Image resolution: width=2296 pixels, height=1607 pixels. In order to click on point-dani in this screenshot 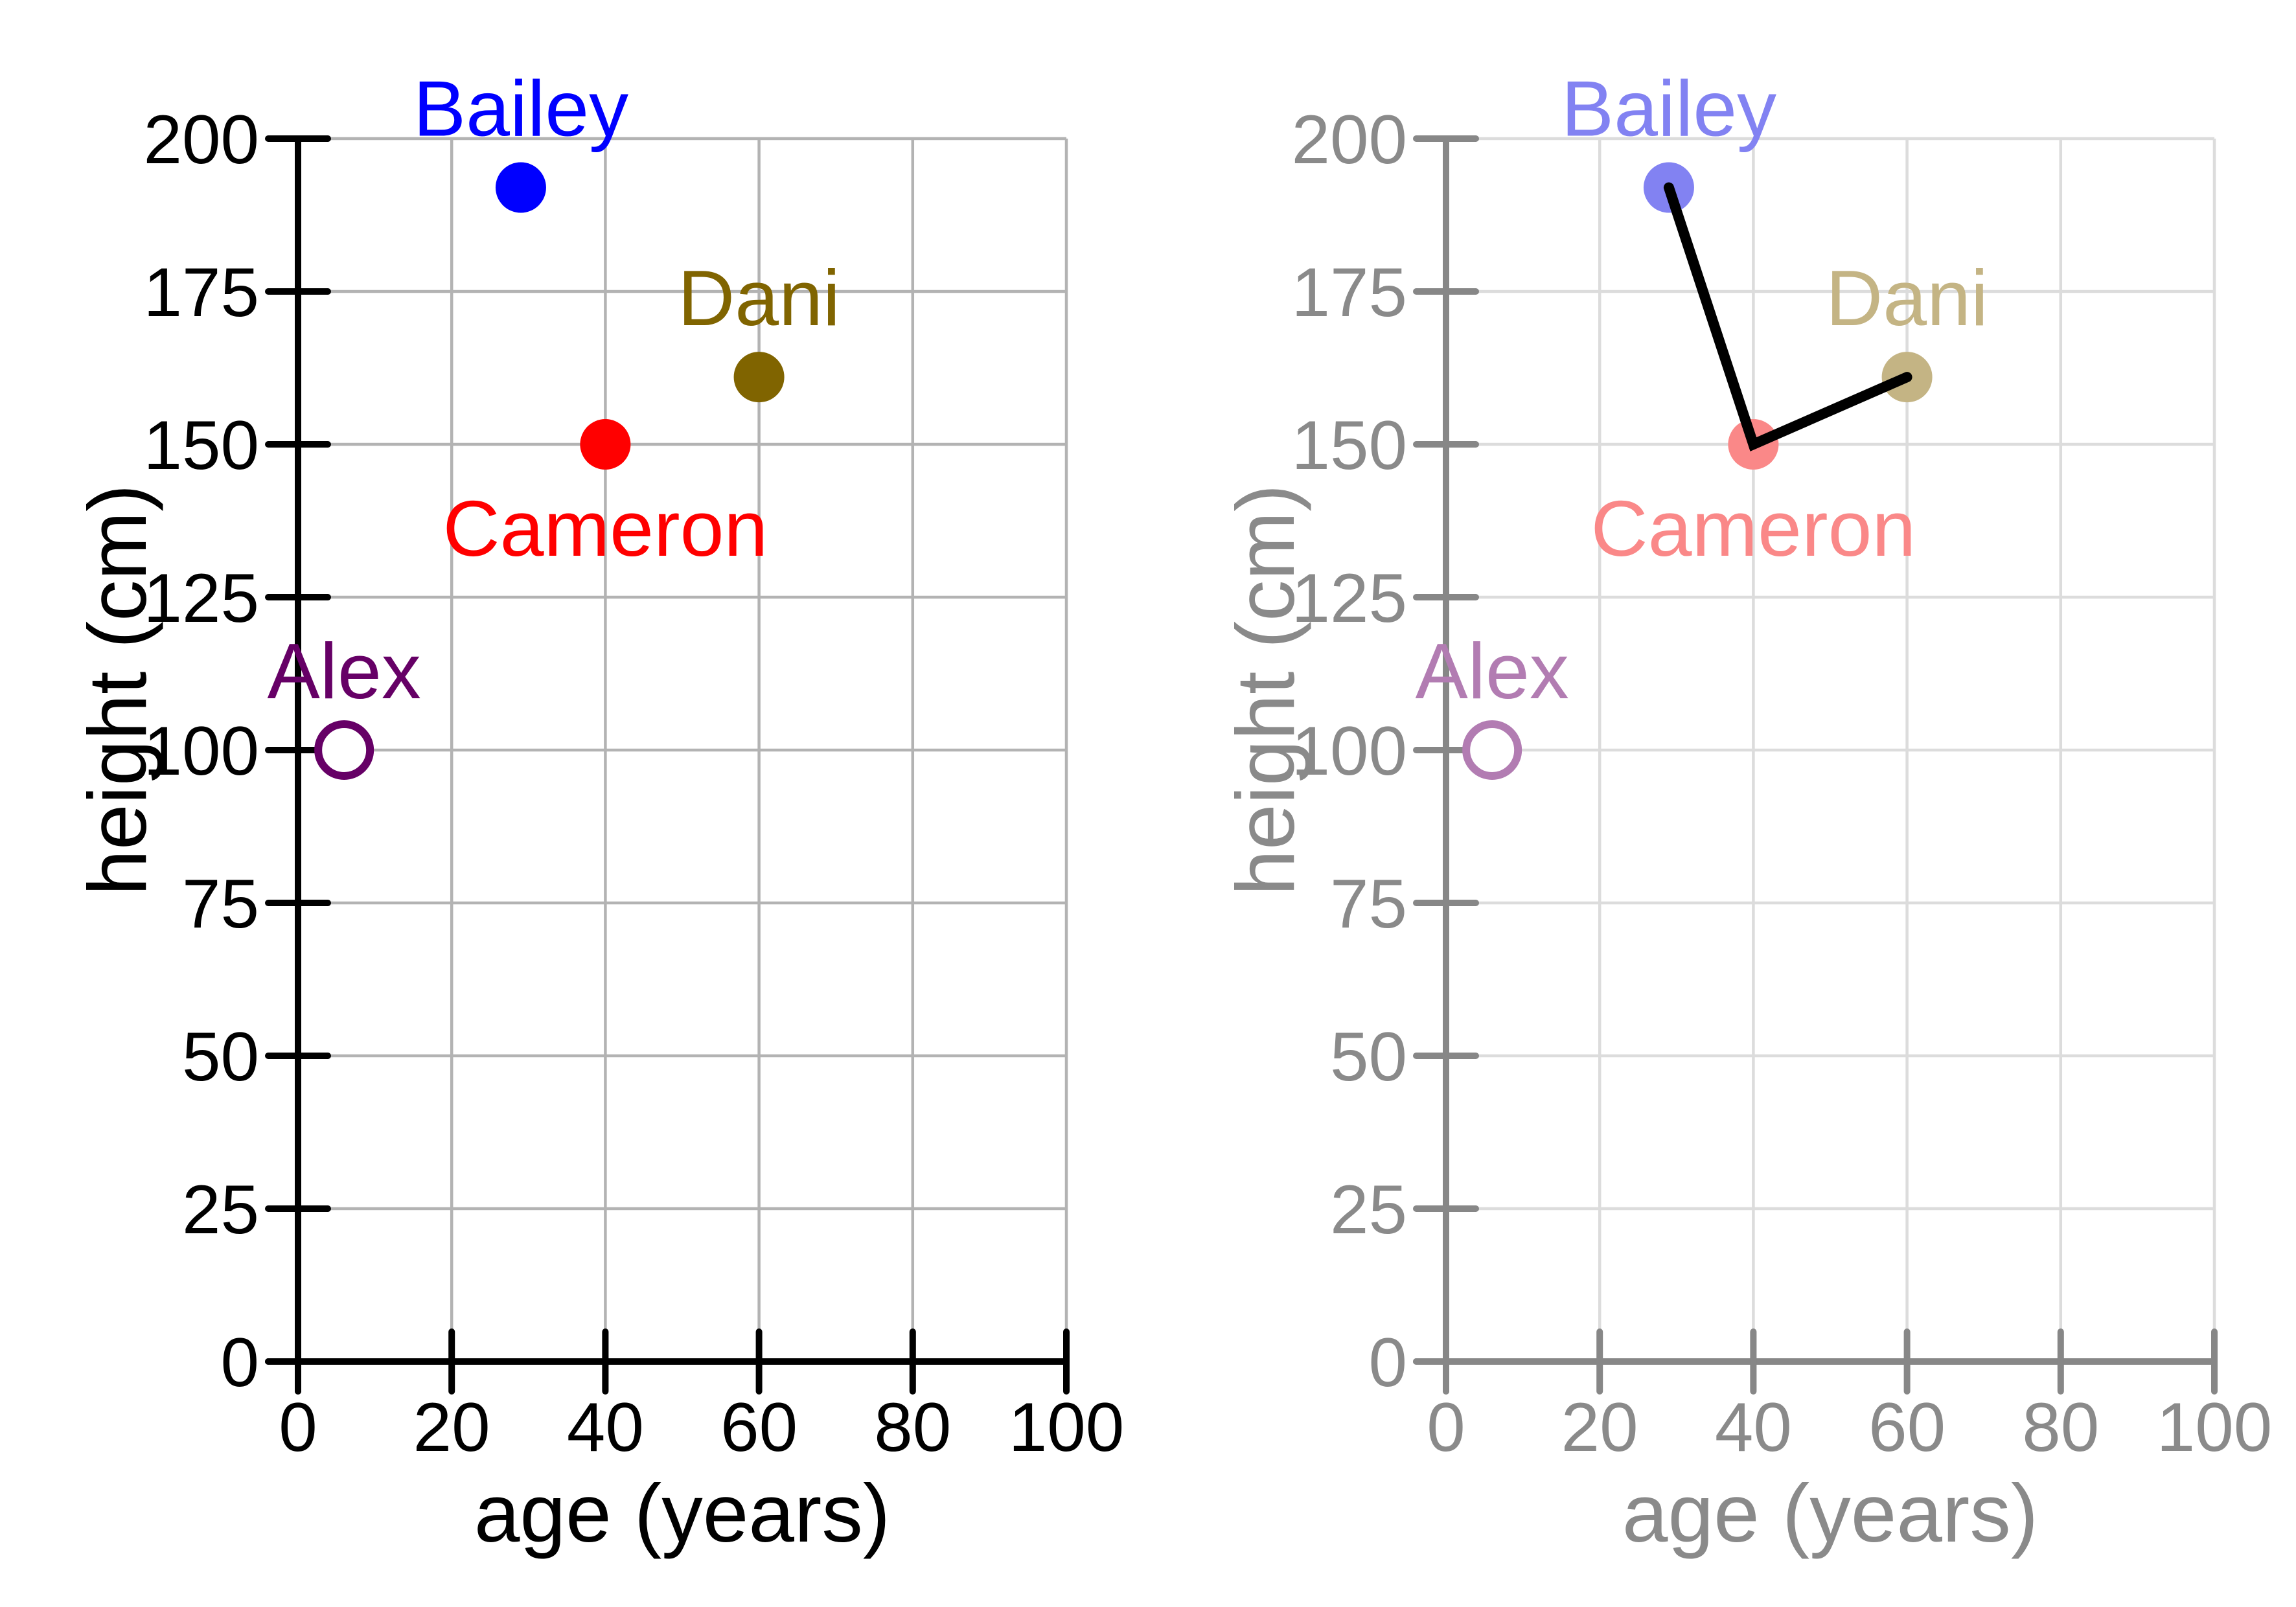, I will do `click(759, 377)`.